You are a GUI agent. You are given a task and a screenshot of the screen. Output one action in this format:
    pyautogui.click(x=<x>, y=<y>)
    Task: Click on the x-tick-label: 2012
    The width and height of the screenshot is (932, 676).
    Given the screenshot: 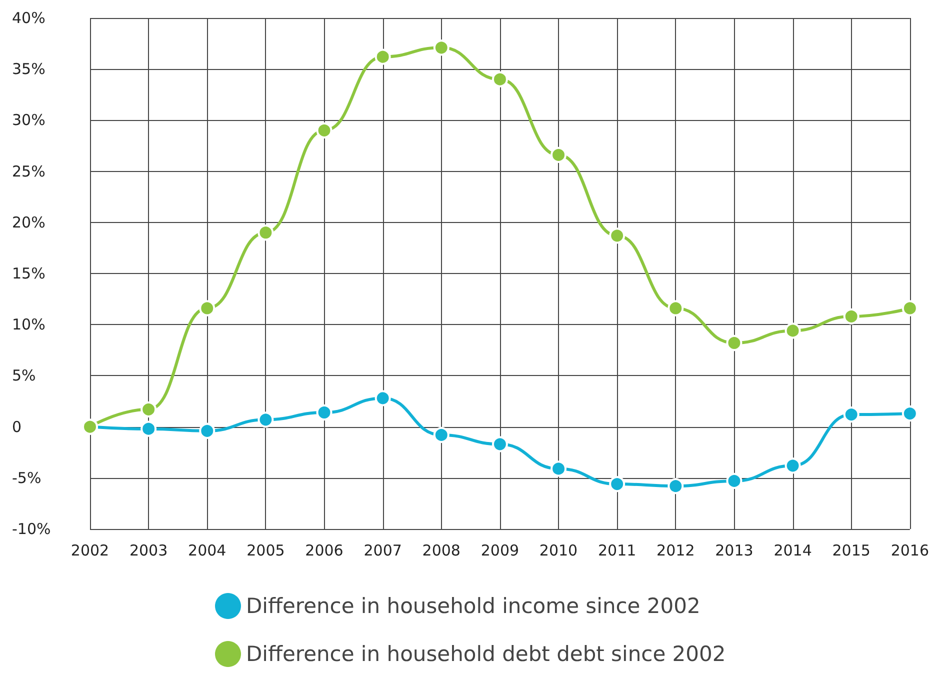 What is the action you would take?
    pyautogui.click(x=675, y=551)
    